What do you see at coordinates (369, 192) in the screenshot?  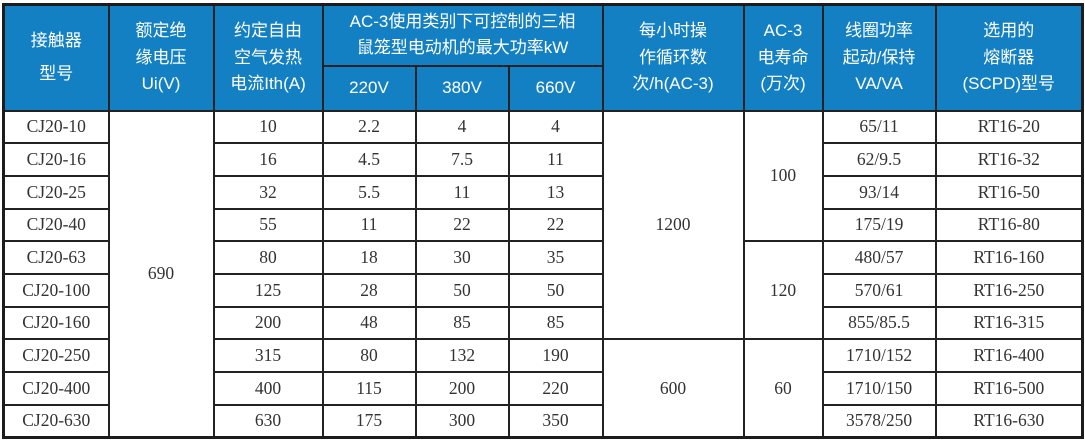 I see `kw-220v-cell: 5.5` at bounding box center [369, 192].